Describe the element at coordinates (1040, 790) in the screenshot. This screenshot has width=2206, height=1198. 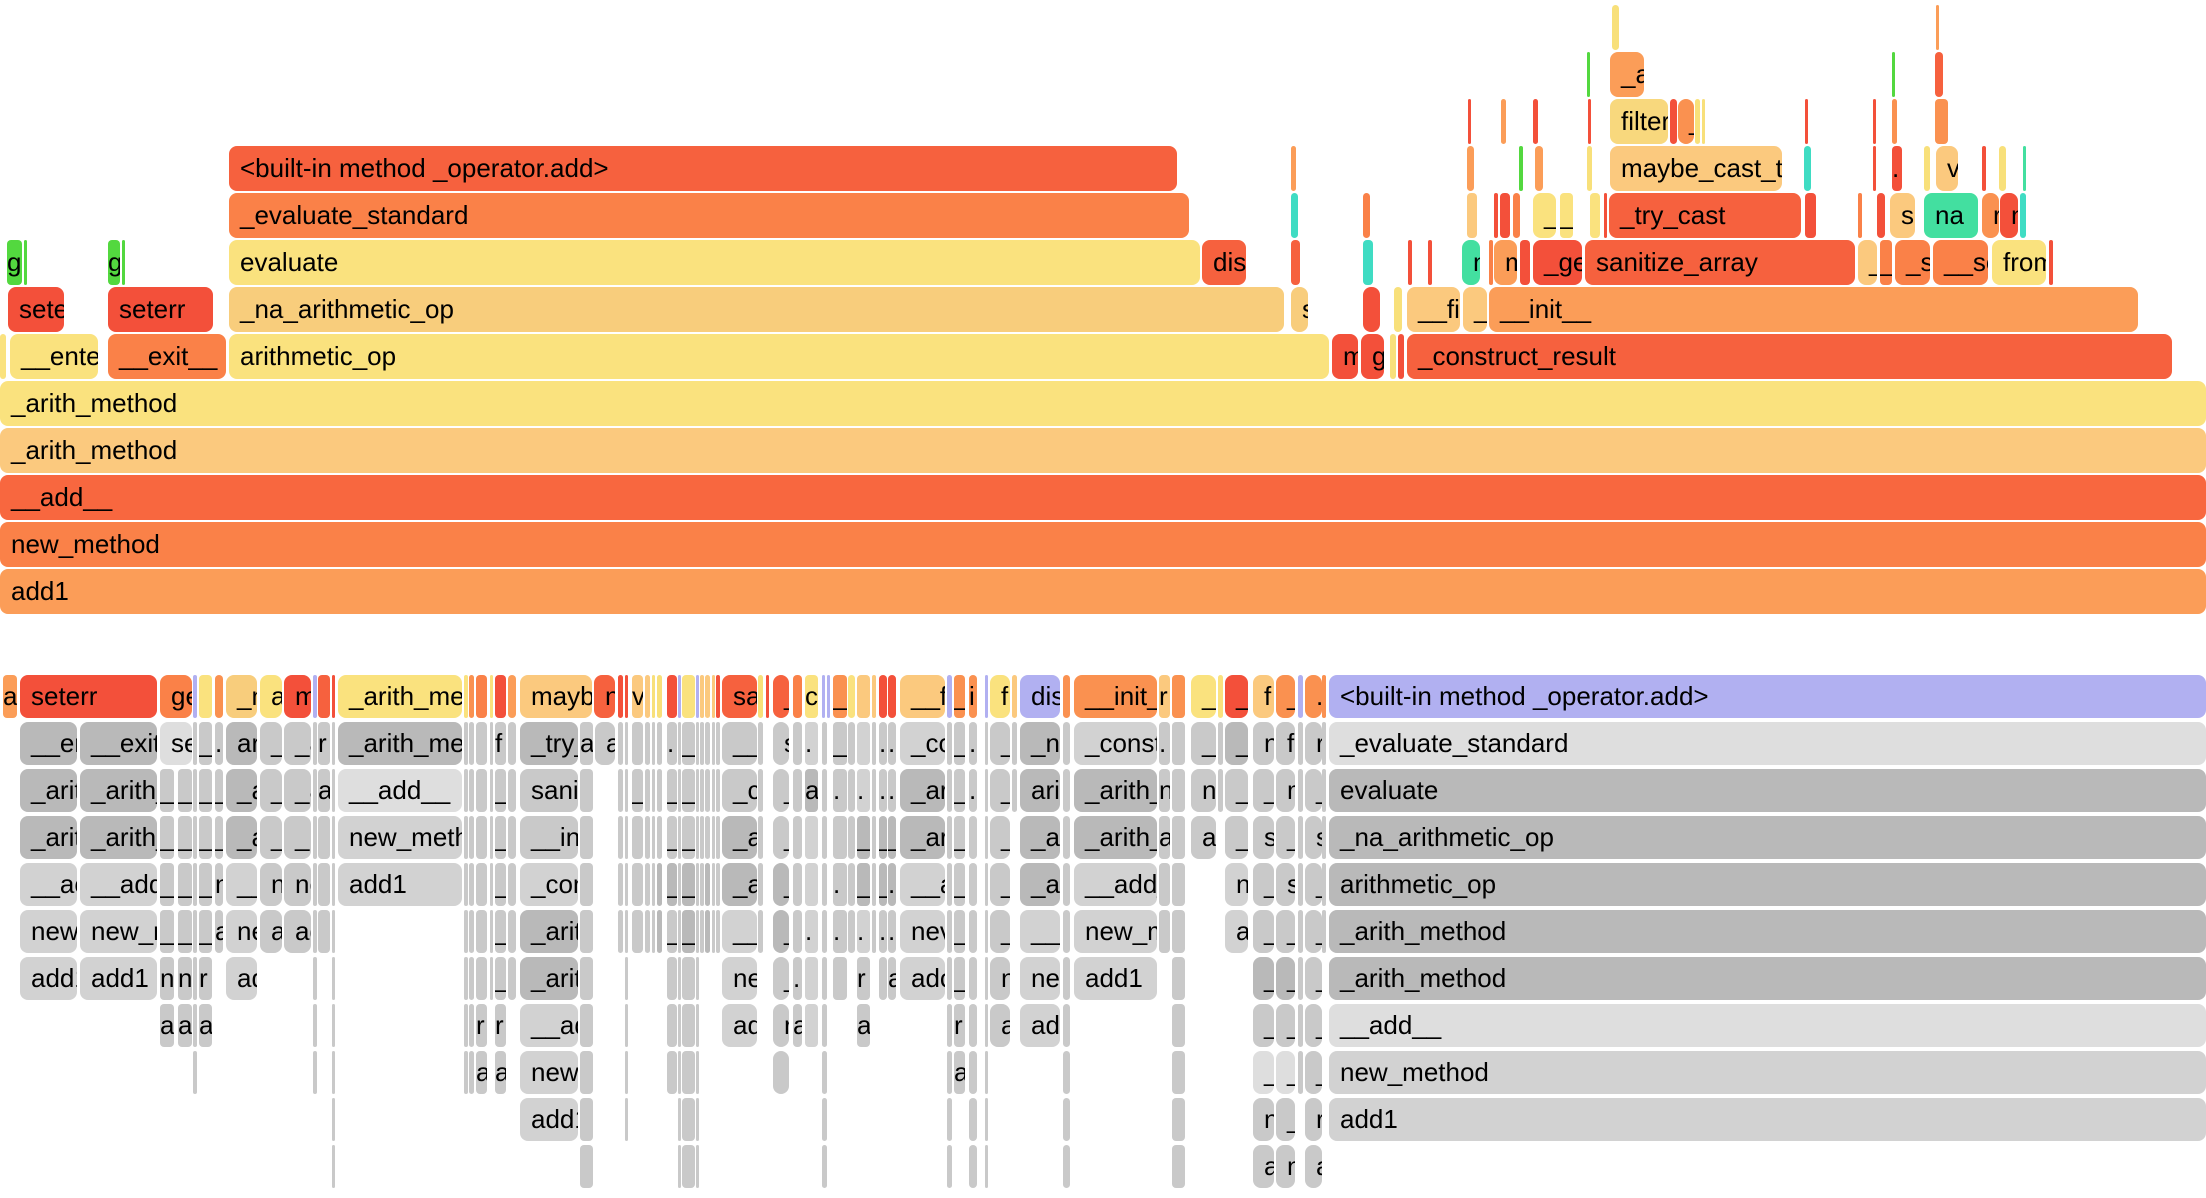
I see `frame-arit: arit` at that location.